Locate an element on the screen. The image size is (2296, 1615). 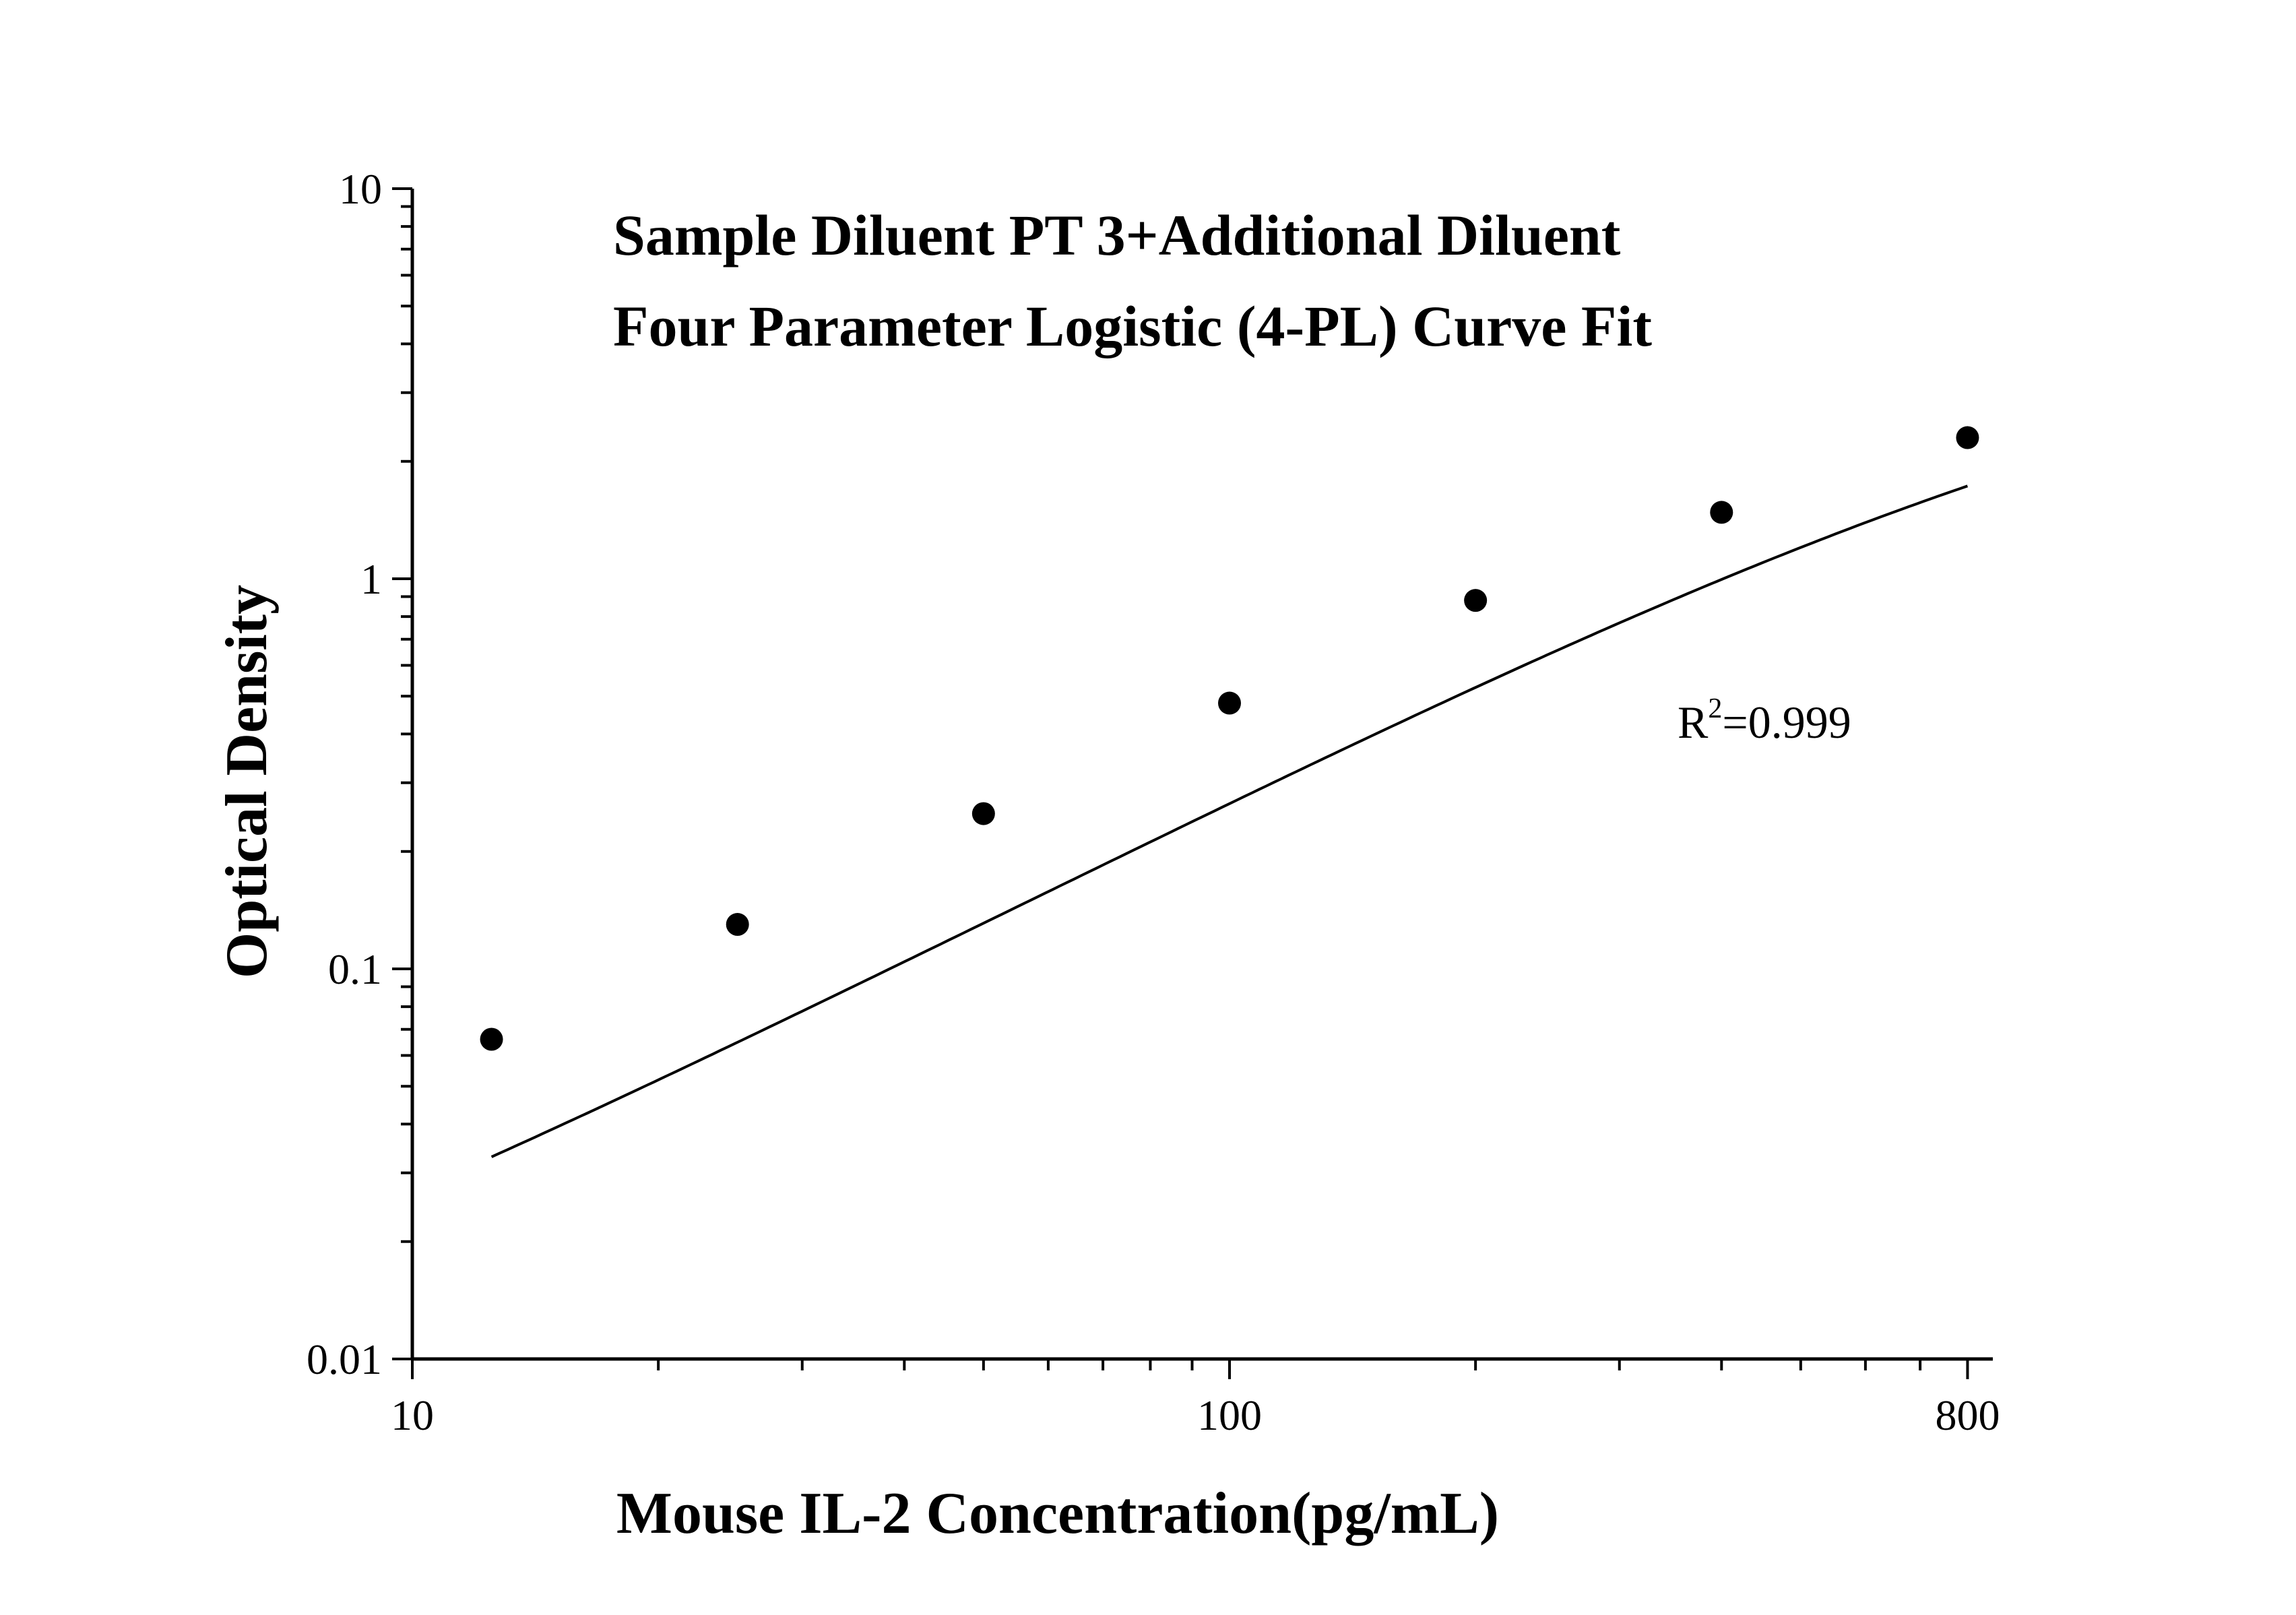
x-tick-label: 10 is located at coordinates (412, 1415).